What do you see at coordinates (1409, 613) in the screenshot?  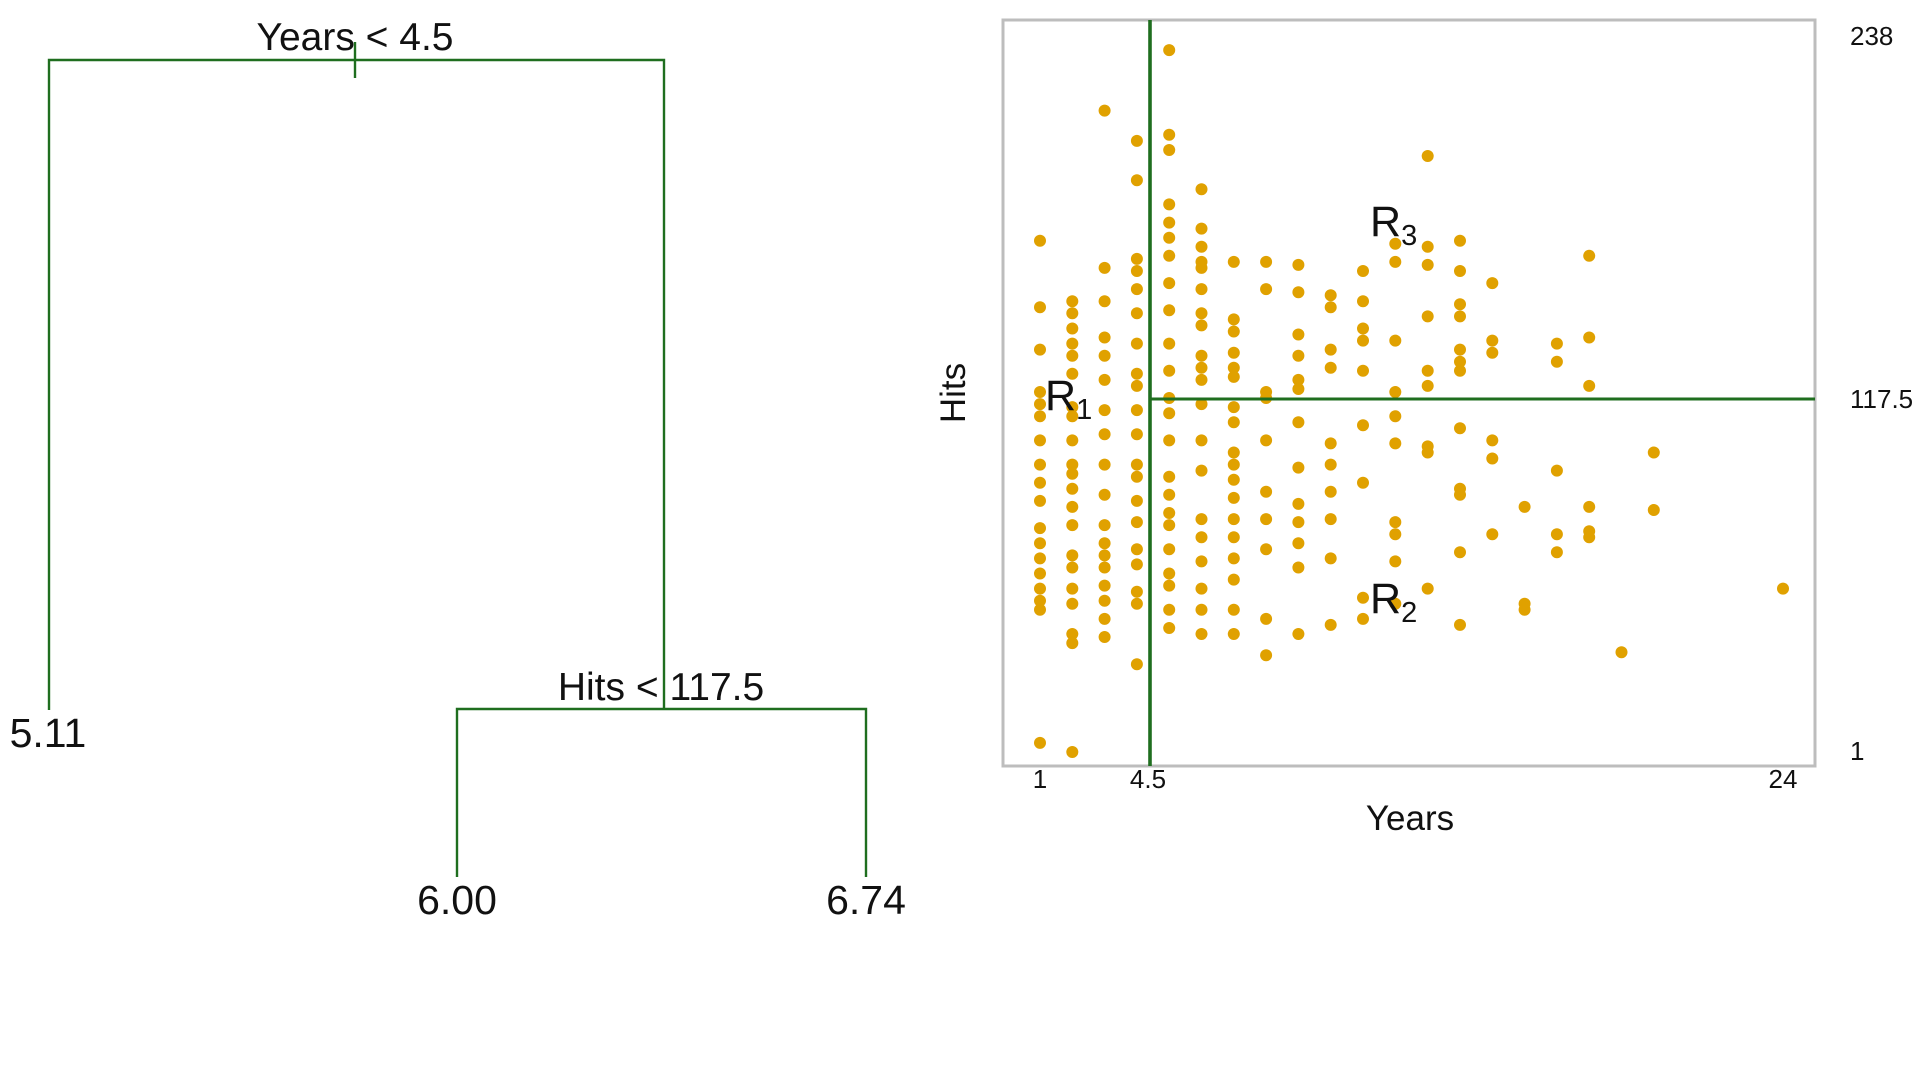 I see `region-r2-subscript: 2` at bounding box center [1409, 613].